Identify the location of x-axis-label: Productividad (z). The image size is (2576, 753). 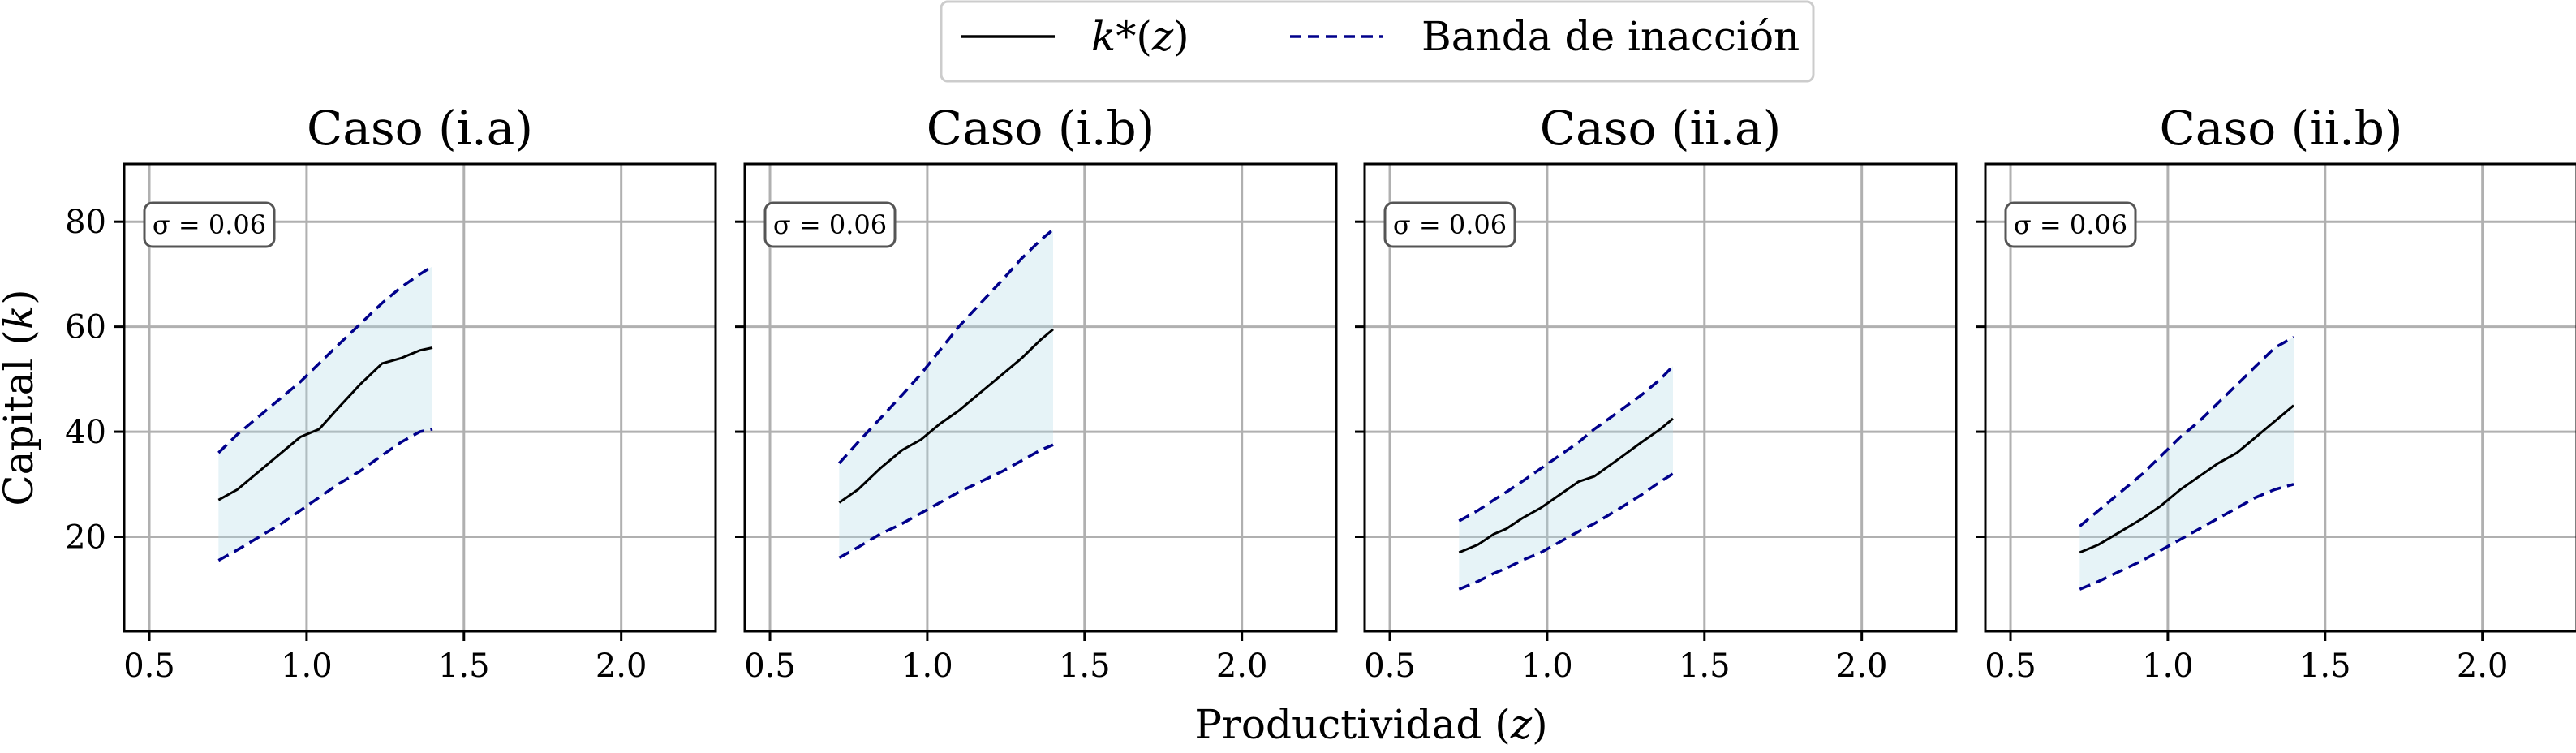
(1370, 724).